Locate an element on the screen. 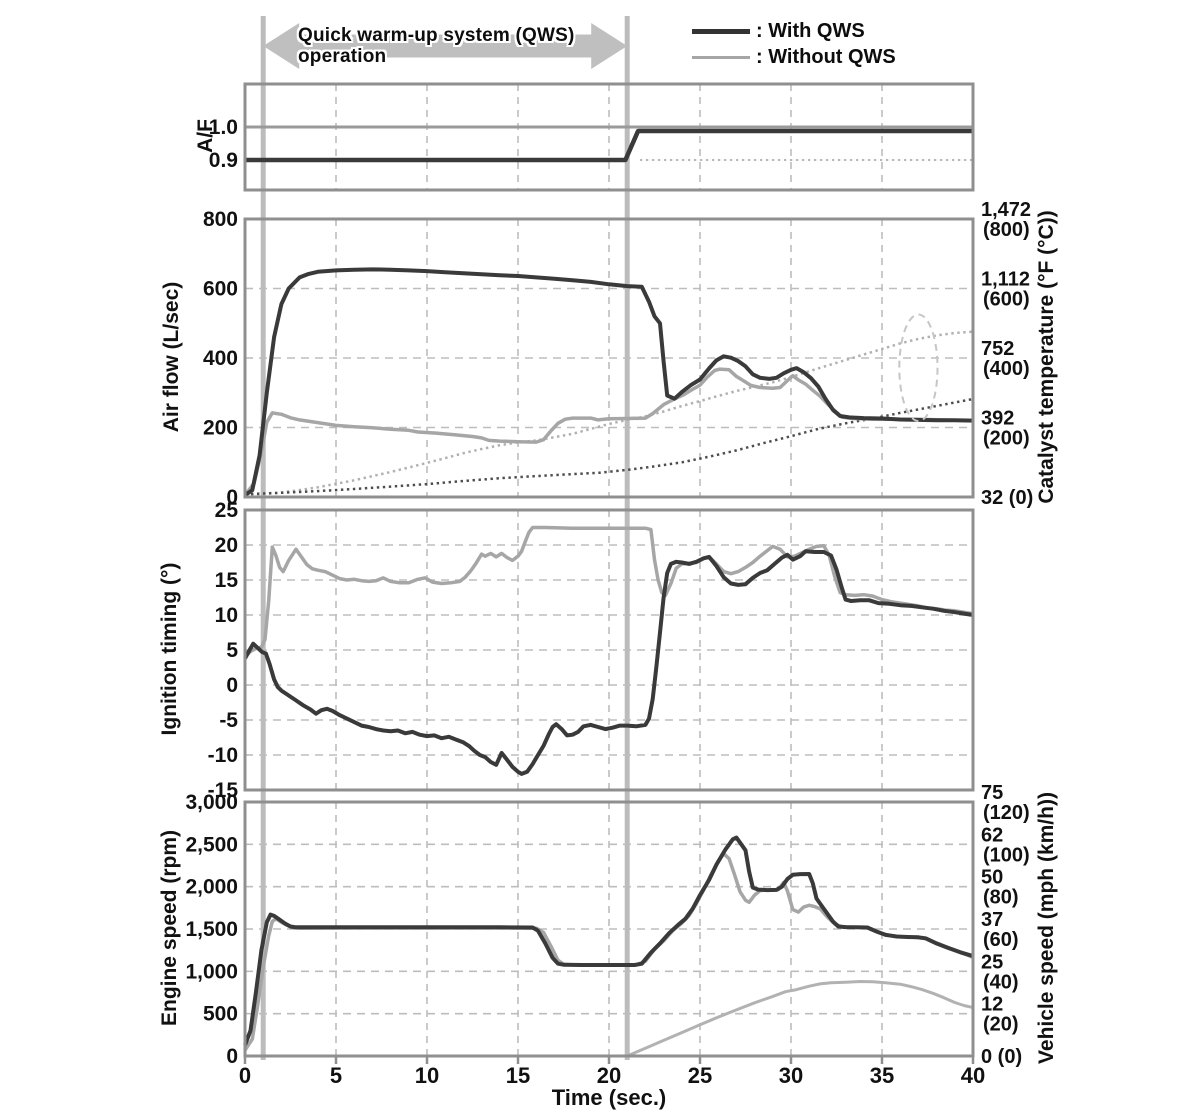  airflow-ytick-label: 400 is located at coordinates (220, 358).